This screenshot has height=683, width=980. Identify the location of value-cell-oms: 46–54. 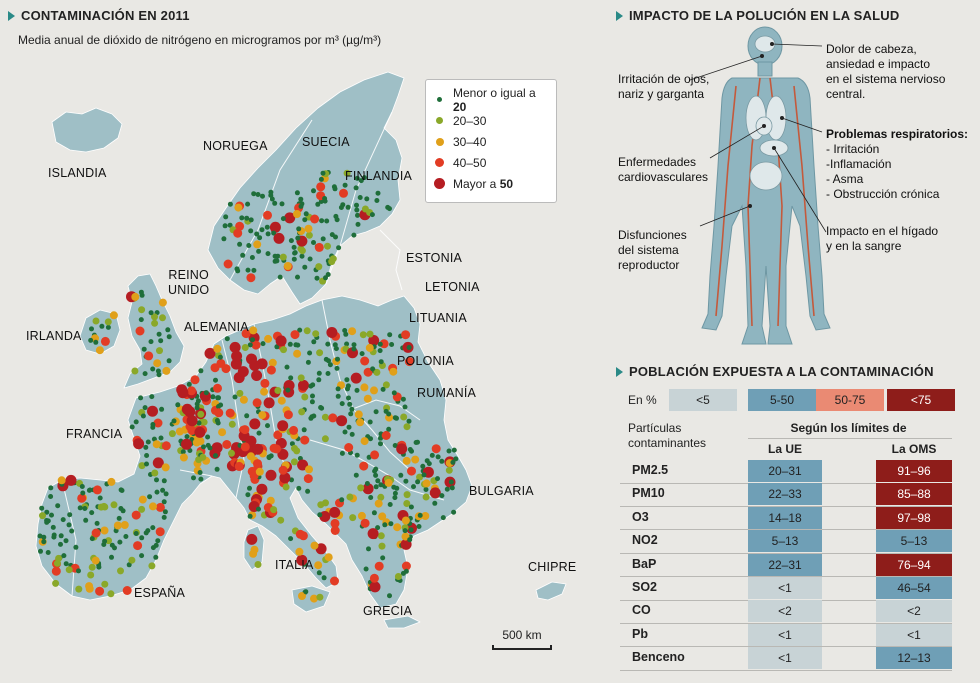
(914, 588).